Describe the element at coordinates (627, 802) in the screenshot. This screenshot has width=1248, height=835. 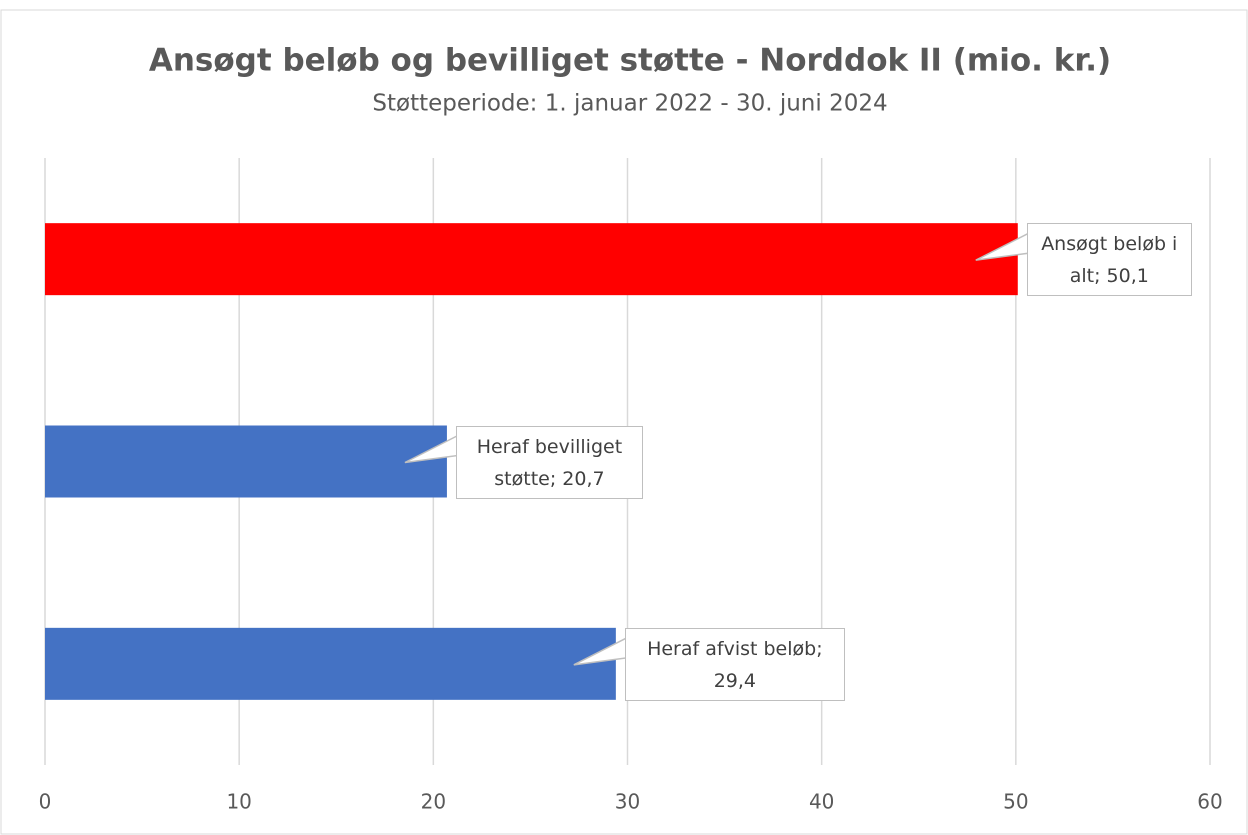
I see `x-tick-label: 30` at that location.